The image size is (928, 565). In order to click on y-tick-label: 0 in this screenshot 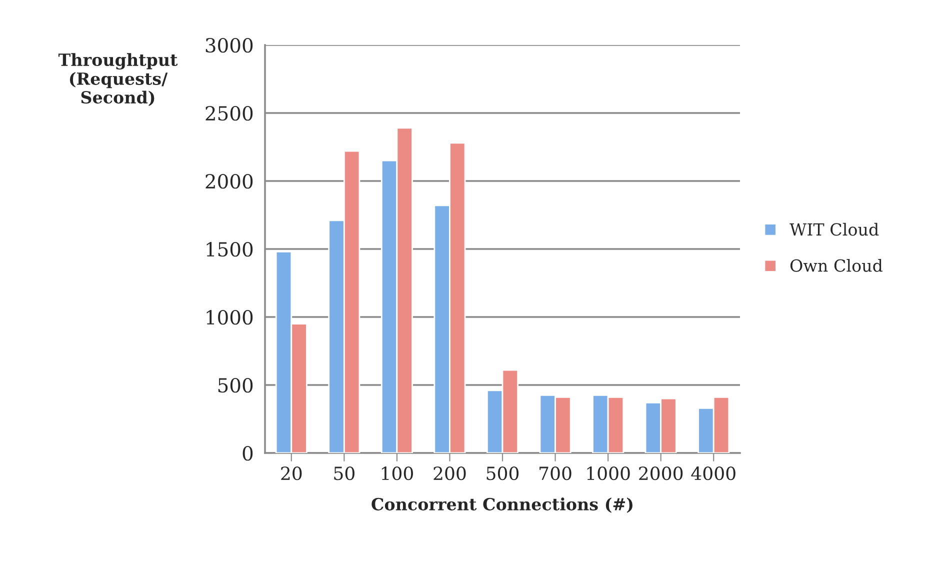, I will do `click(247, 453)`.